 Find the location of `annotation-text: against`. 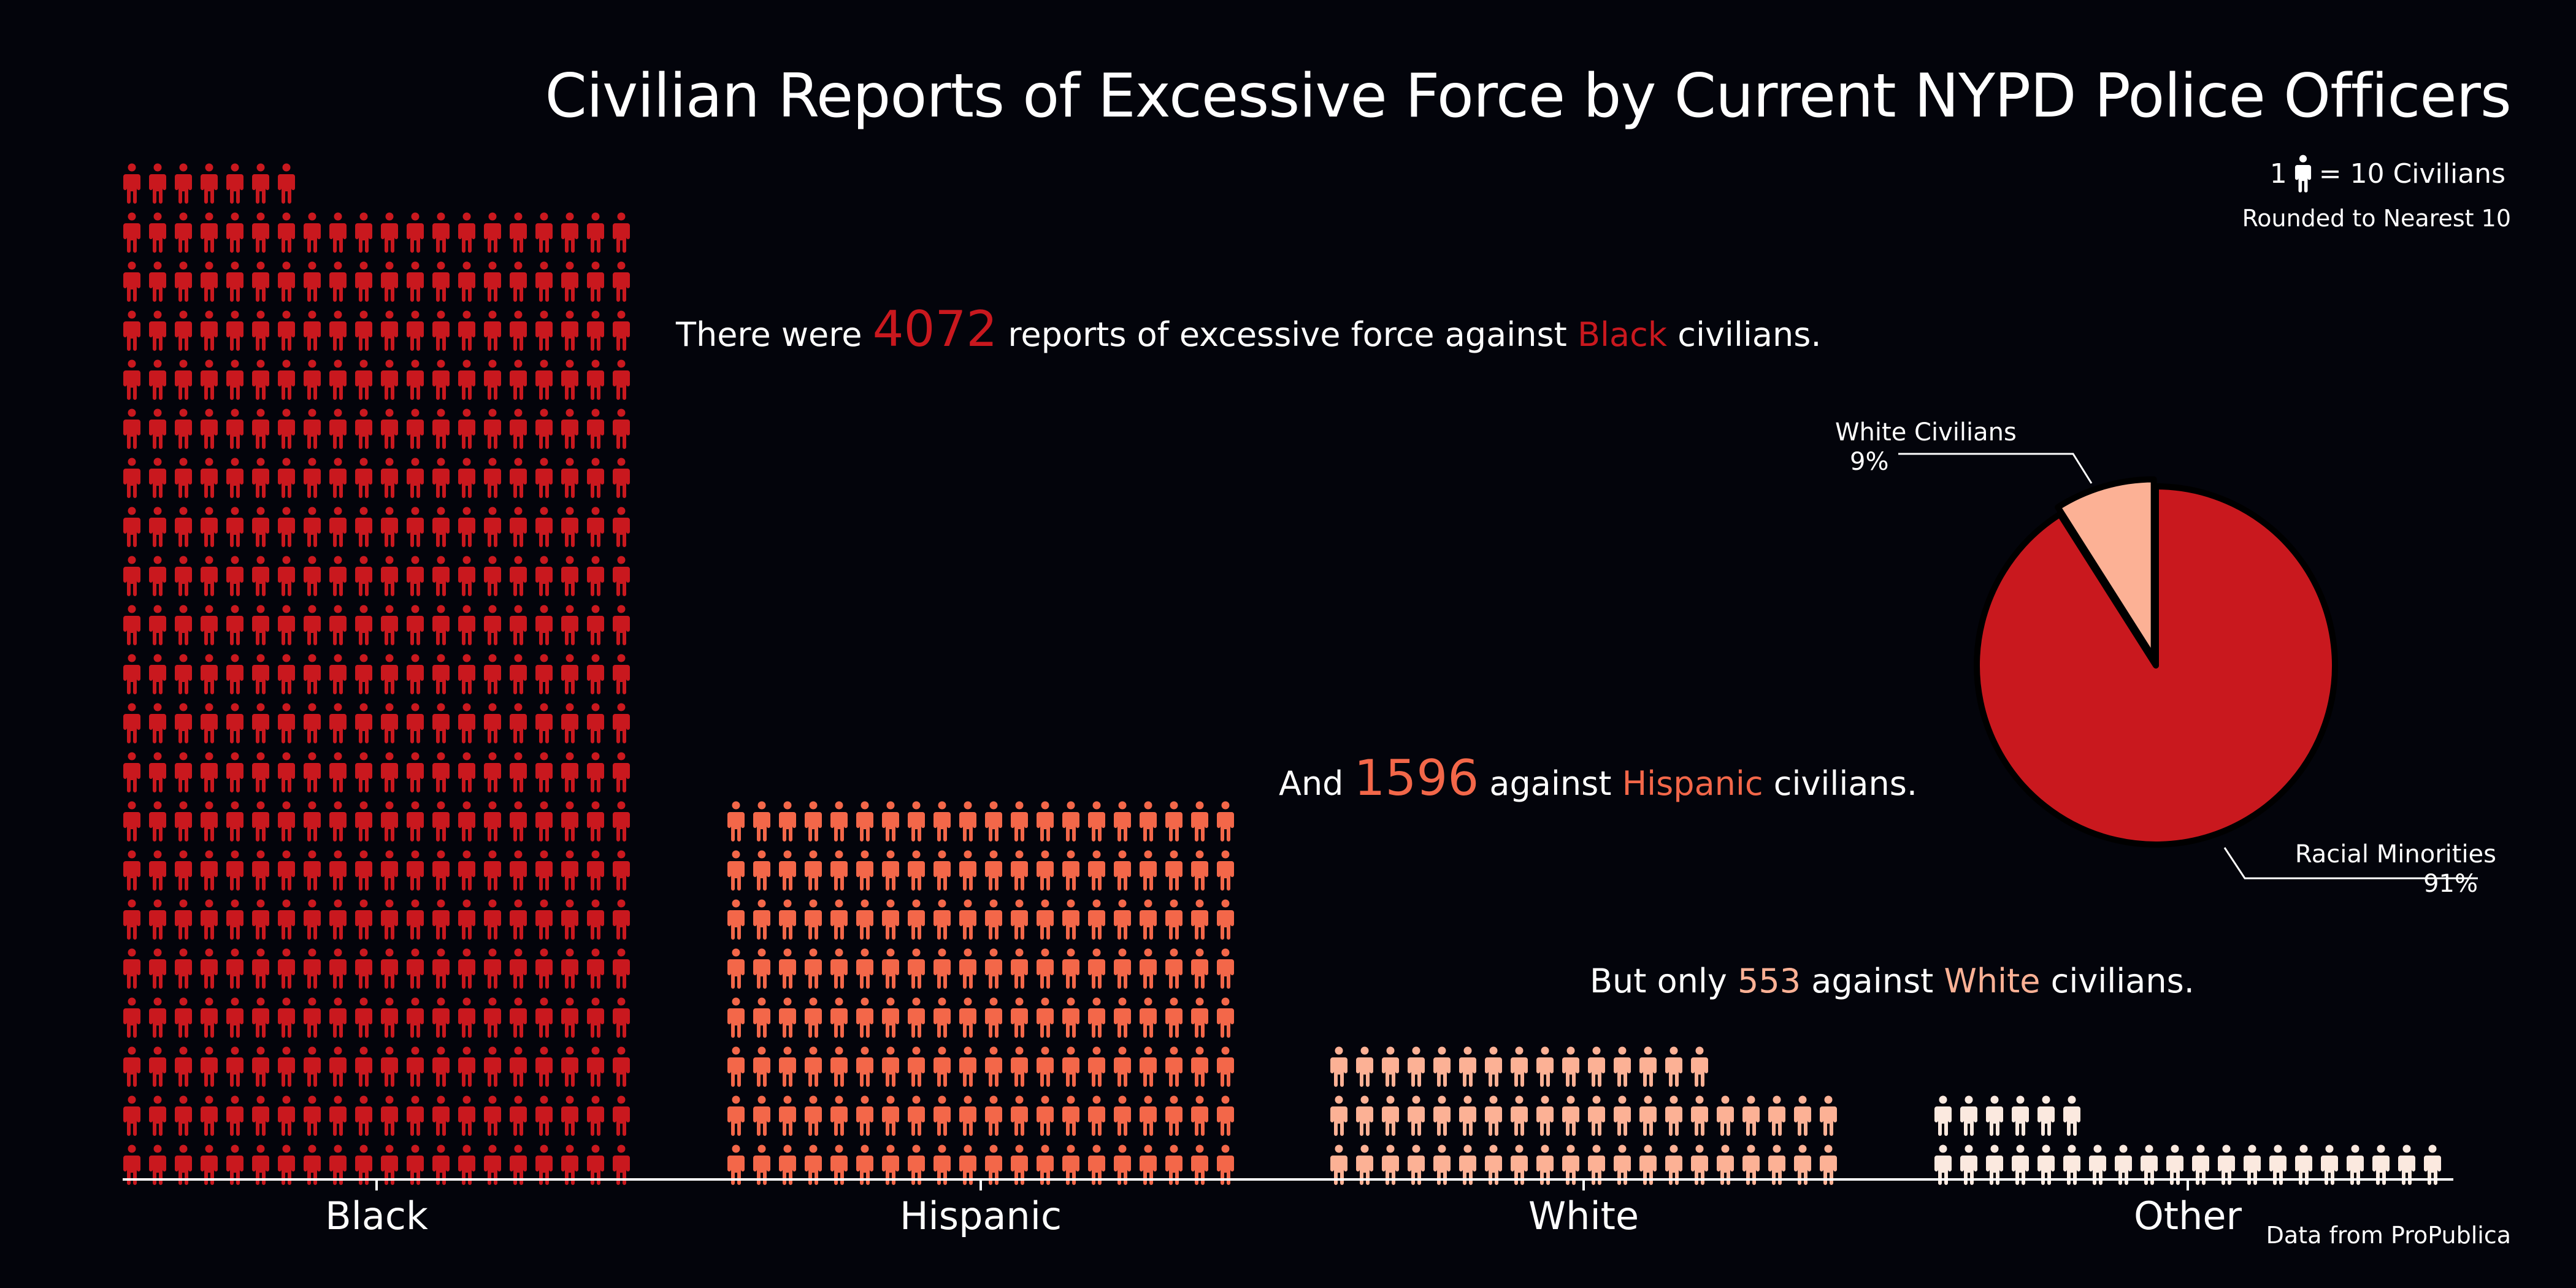

annotation-text: against is located at coordinates (1550, 783).